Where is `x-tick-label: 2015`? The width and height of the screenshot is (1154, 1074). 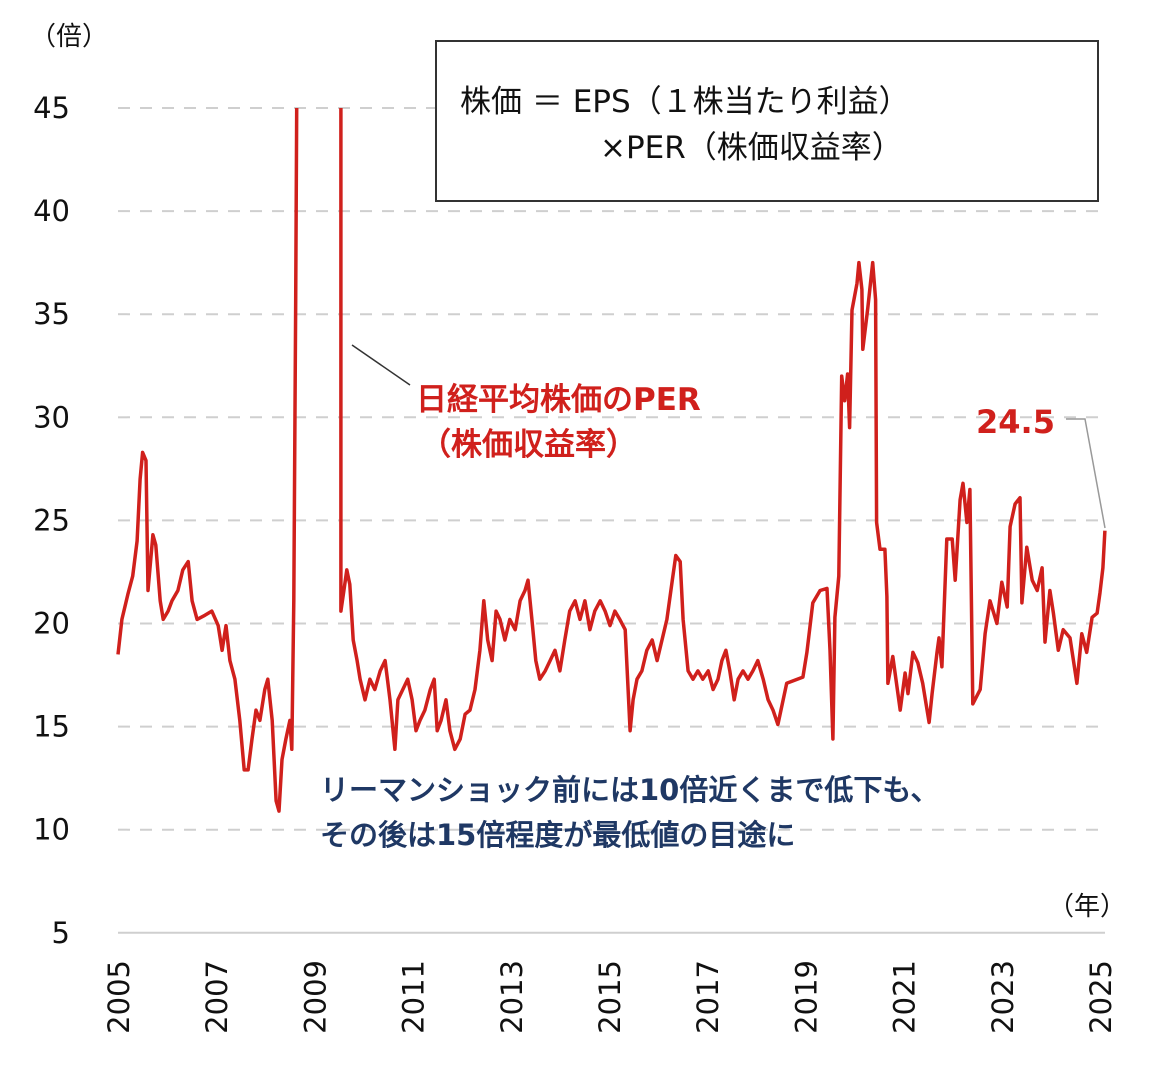
x-tick-label: 2015 is located at coordinates (610, 997).